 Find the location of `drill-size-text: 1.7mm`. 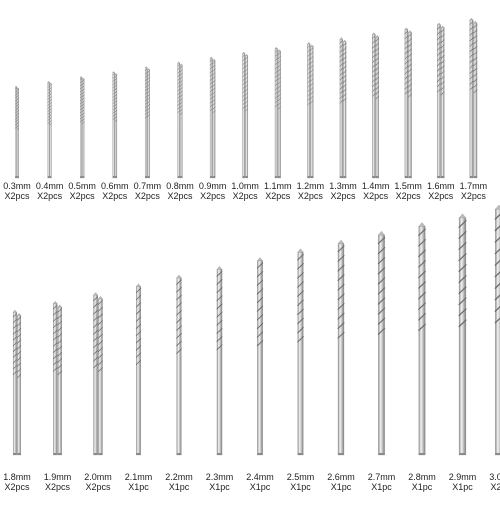

drill-size-text: 1.7mm is located at coordinates (473, 186).